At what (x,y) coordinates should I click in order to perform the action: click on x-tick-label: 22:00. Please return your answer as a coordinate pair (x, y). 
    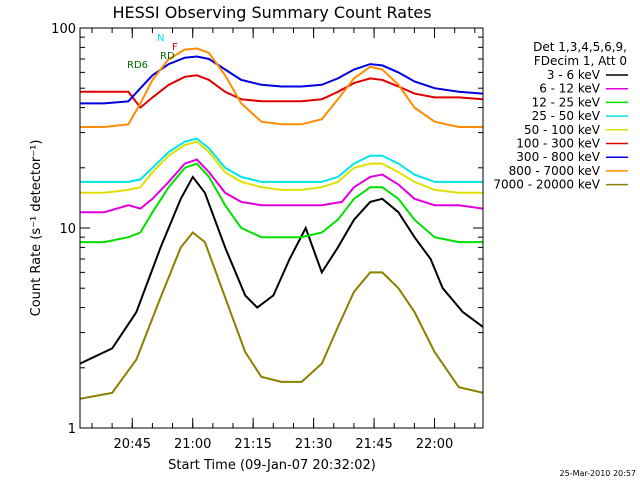
    Looking at the image, I should click on (434, 444).